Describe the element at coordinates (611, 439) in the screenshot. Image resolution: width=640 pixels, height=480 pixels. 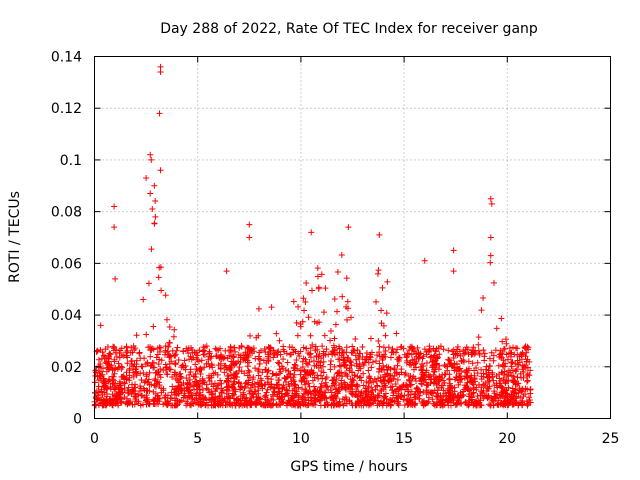
I see `x-tick-label: 25` at that location.